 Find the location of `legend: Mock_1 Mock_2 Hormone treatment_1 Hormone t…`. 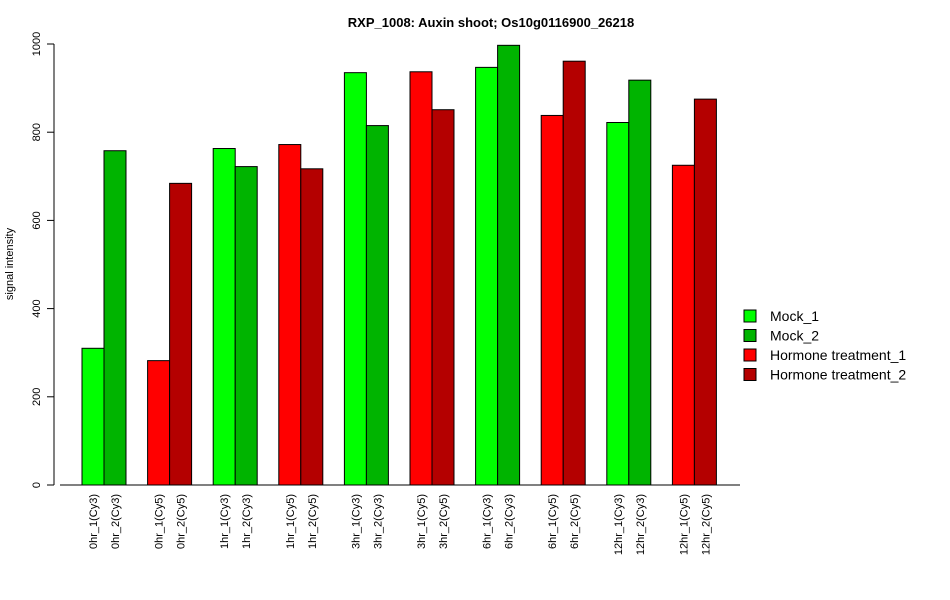

legend: Mock_1 Mock_2 Hormone treatment_1 Hormone t… is located at coordinates (824, 345).